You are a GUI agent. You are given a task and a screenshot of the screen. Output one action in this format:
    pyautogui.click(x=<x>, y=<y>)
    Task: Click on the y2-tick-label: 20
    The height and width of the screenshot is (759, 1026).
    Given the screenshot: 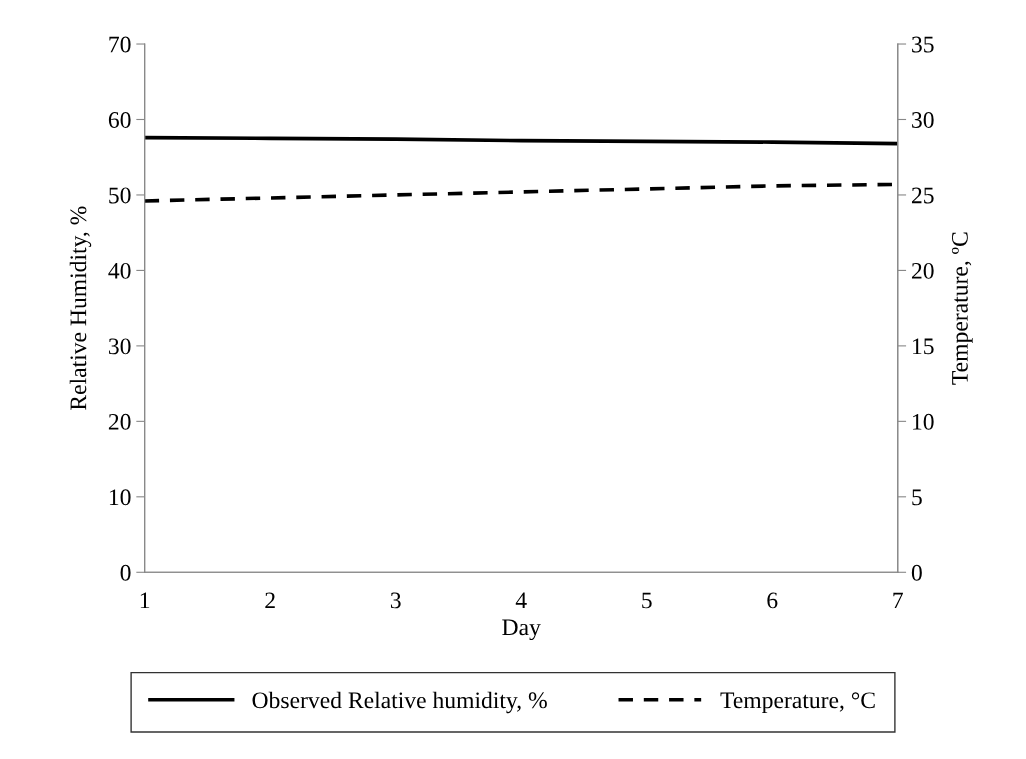 What is the action you would take?
    pyautogui.click(x=922, y=270)
    